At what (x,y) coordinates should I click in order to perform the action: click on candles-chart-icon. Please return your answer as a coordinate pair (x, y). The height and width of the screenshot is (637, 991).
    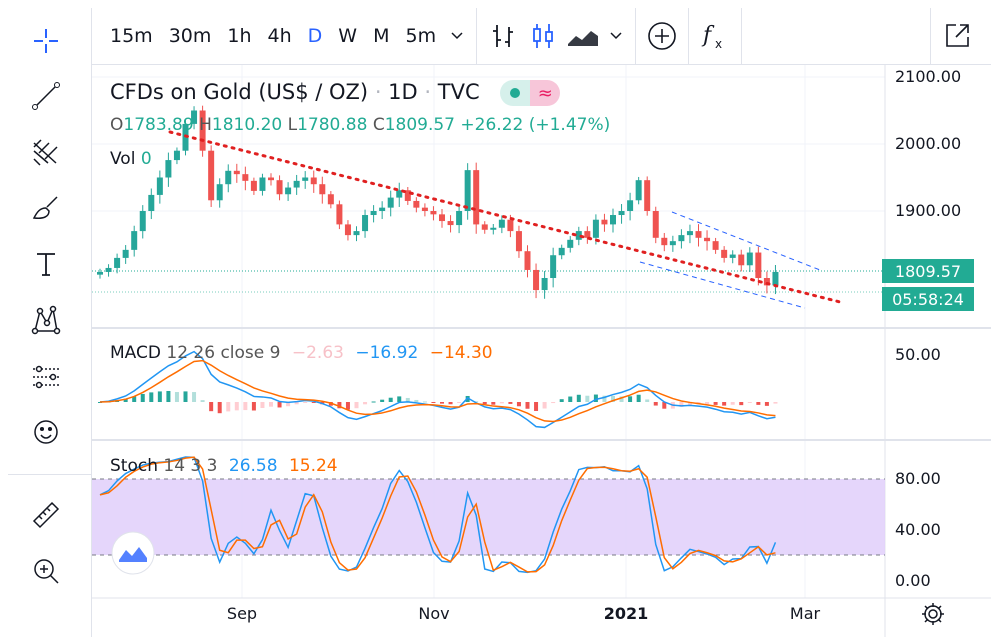
    Looking at the image, I should click on (543, 36).